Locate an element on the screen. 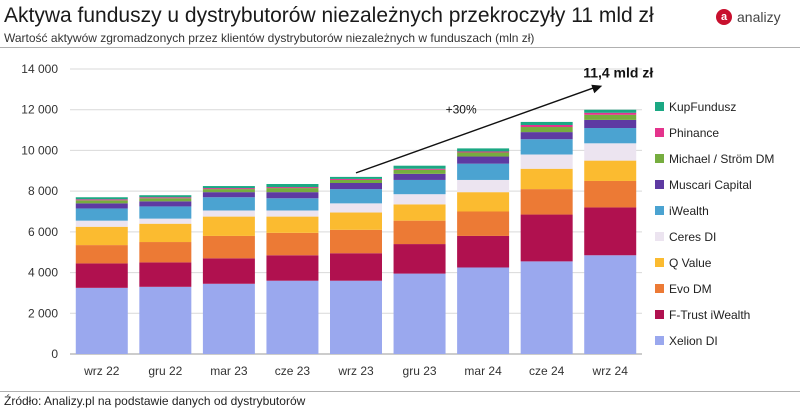 Image resolution: width=800 pixels, height=410 pixels. footer-divider is located at coordinates (400, 391).